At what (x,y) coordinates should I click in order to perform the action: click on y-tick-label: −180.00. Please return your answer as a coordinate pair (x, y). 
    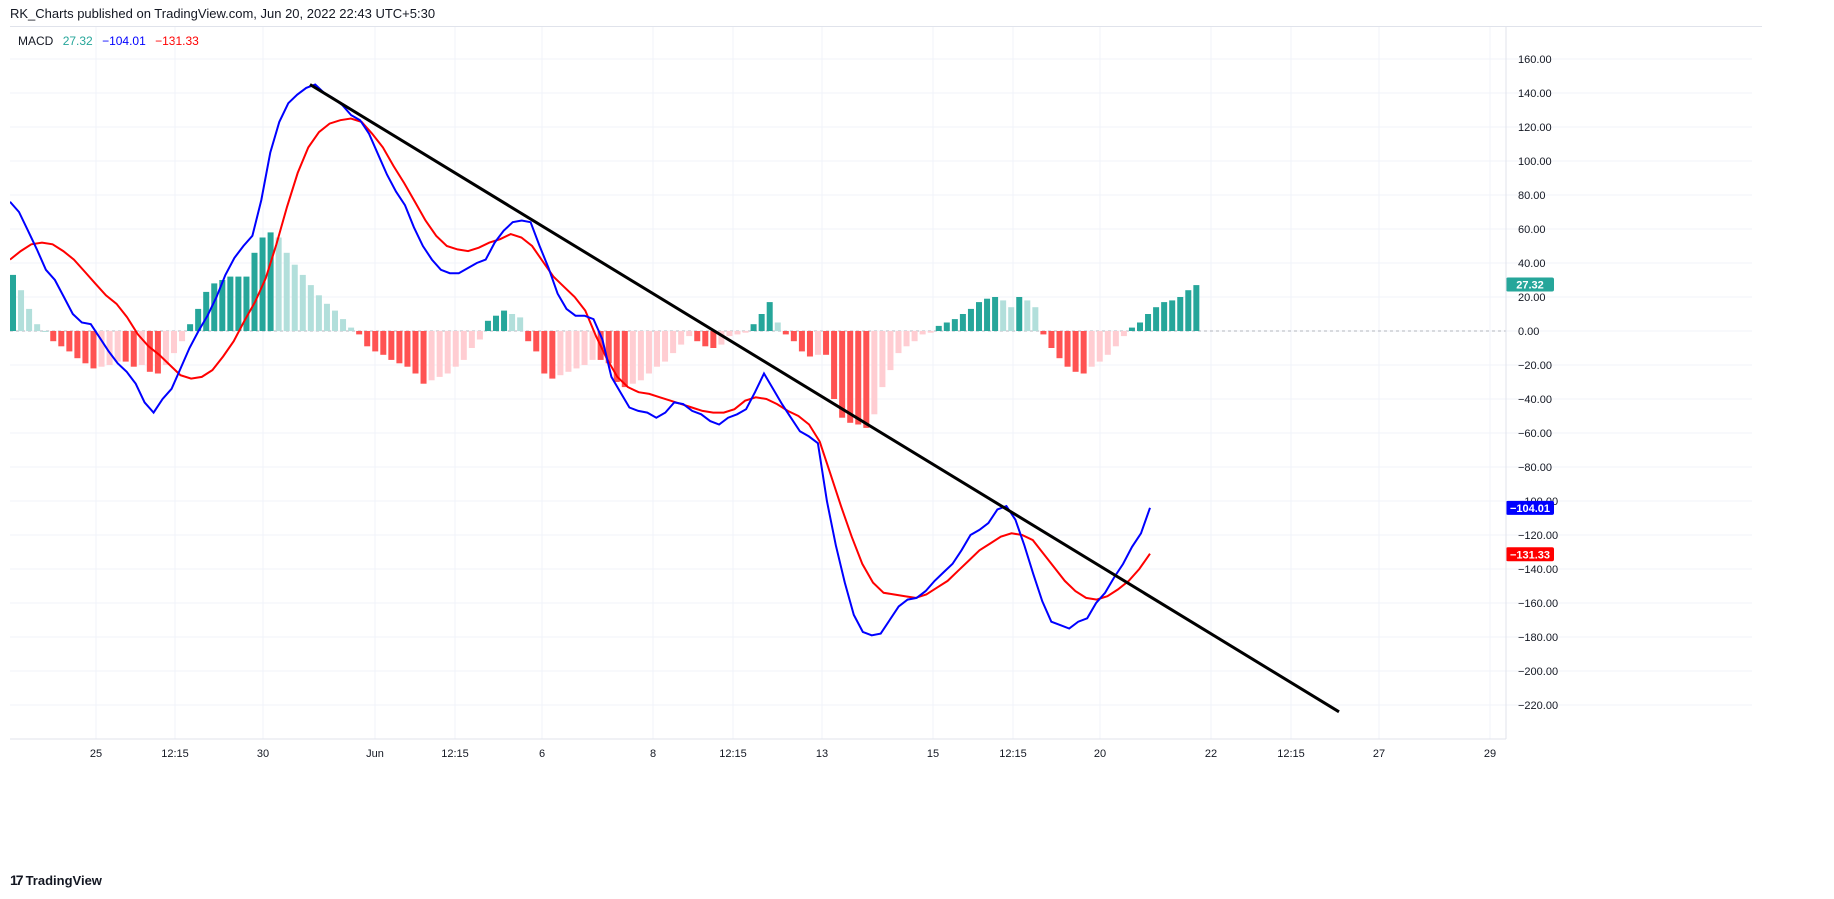
    Looking at the image, I should click on (1538, 638).